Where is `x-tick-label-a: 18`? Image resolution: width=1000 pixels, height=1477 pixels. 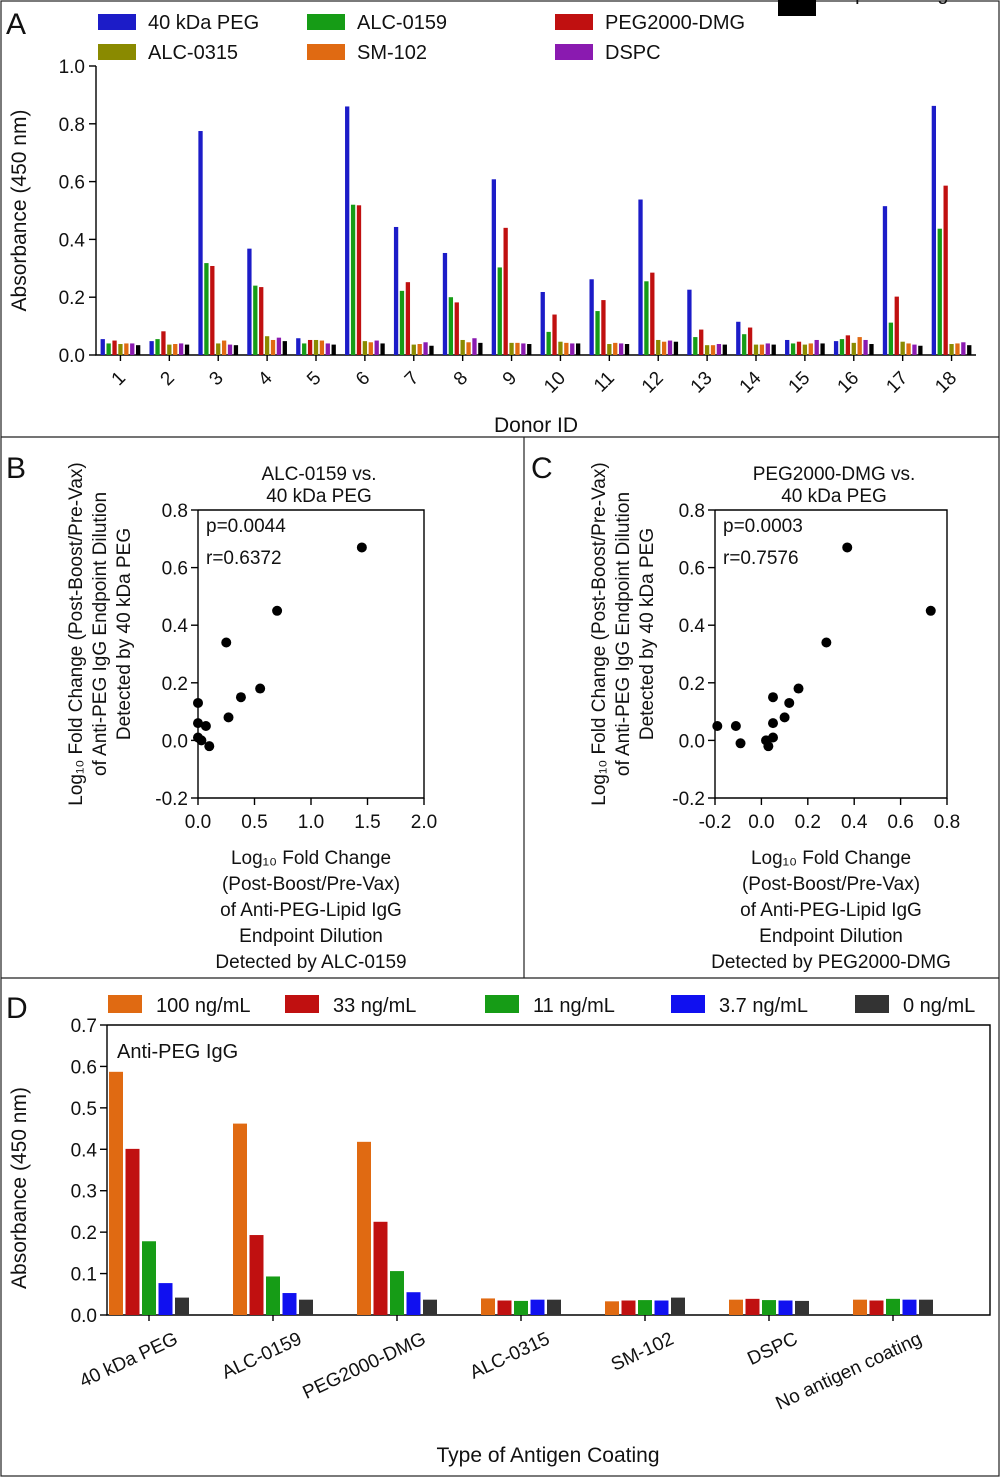
x-tick-label-a: 18 is located at coordinates (946, 383).